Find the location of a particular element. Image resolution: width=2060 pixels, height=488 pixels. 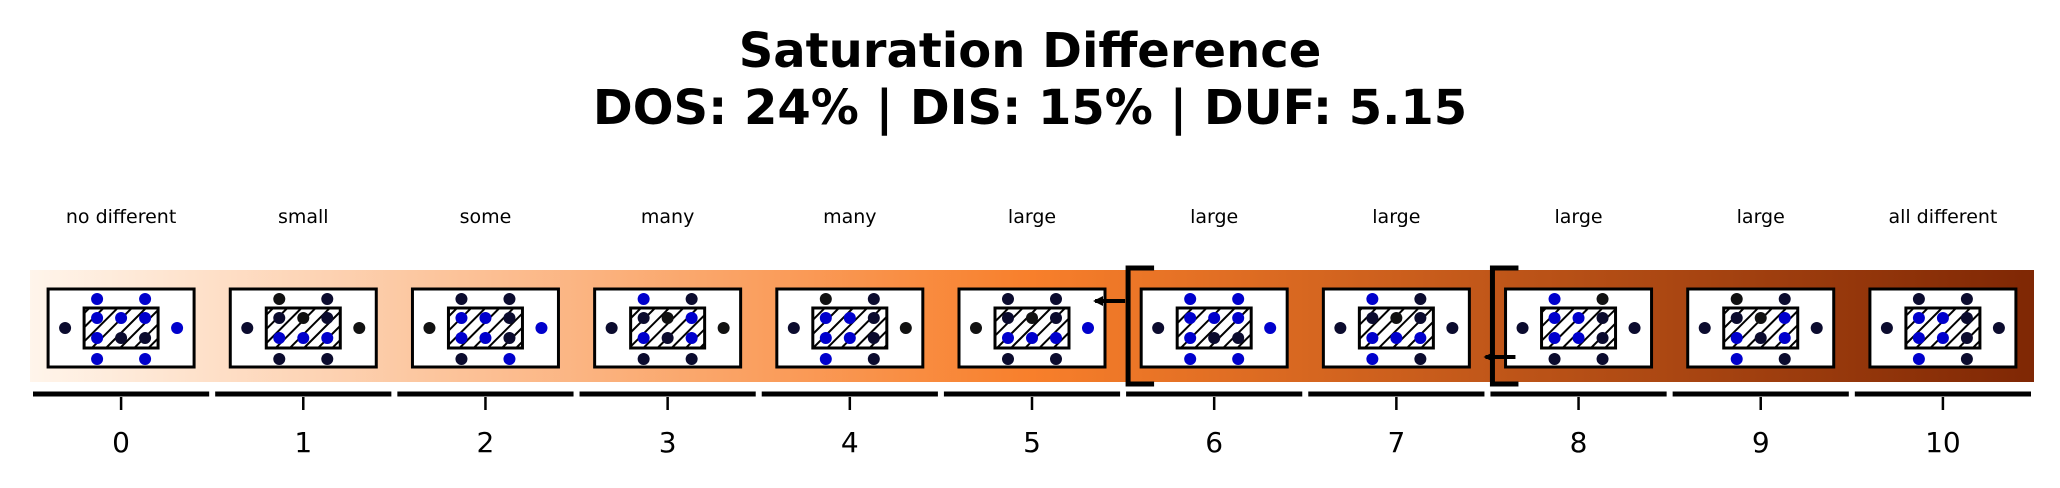

tick-label: 8 is located at coordinates (1579, 442).